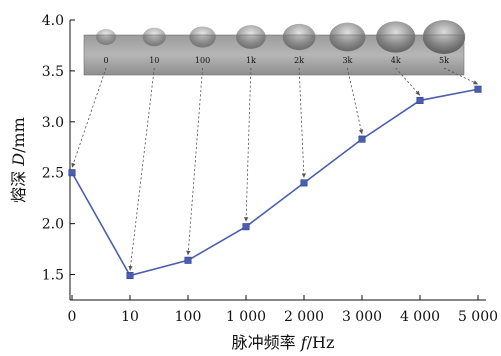  What do you see at coordinates (478, 317) in the screenshot?
I see `x-tick-label: 5 000` at bounding box center [478, 317].